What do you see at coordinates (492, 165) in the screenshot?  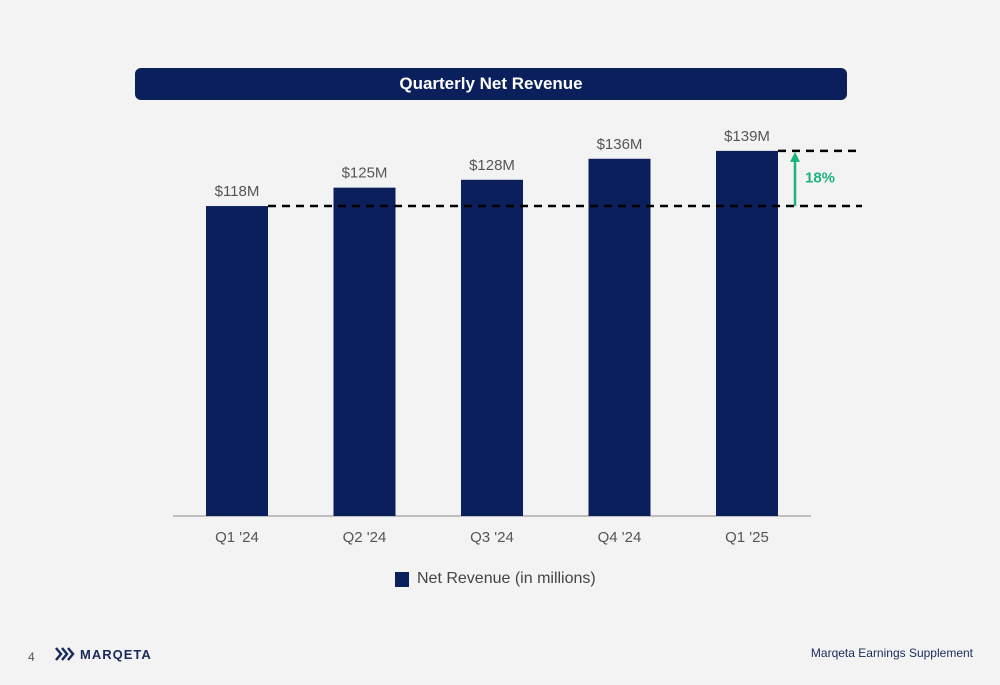 I see `data-label-3: $128M` at bounding box center [492, 165].